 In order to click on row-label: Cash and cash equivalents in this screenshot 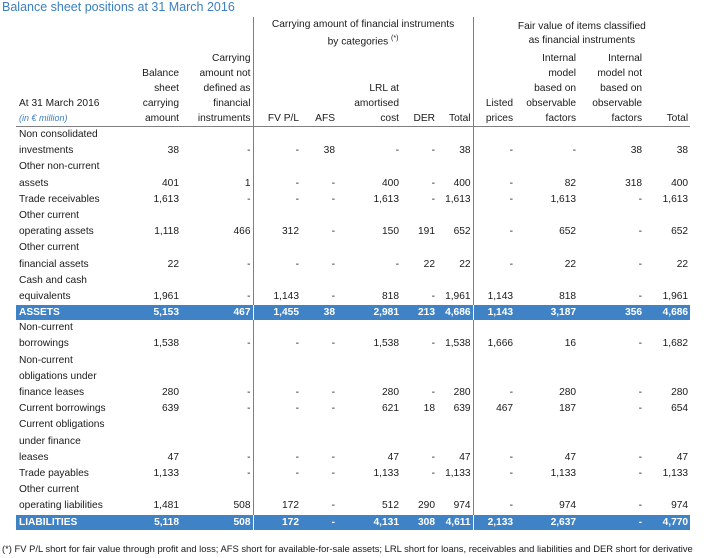, I will do `click(68, 289)`.